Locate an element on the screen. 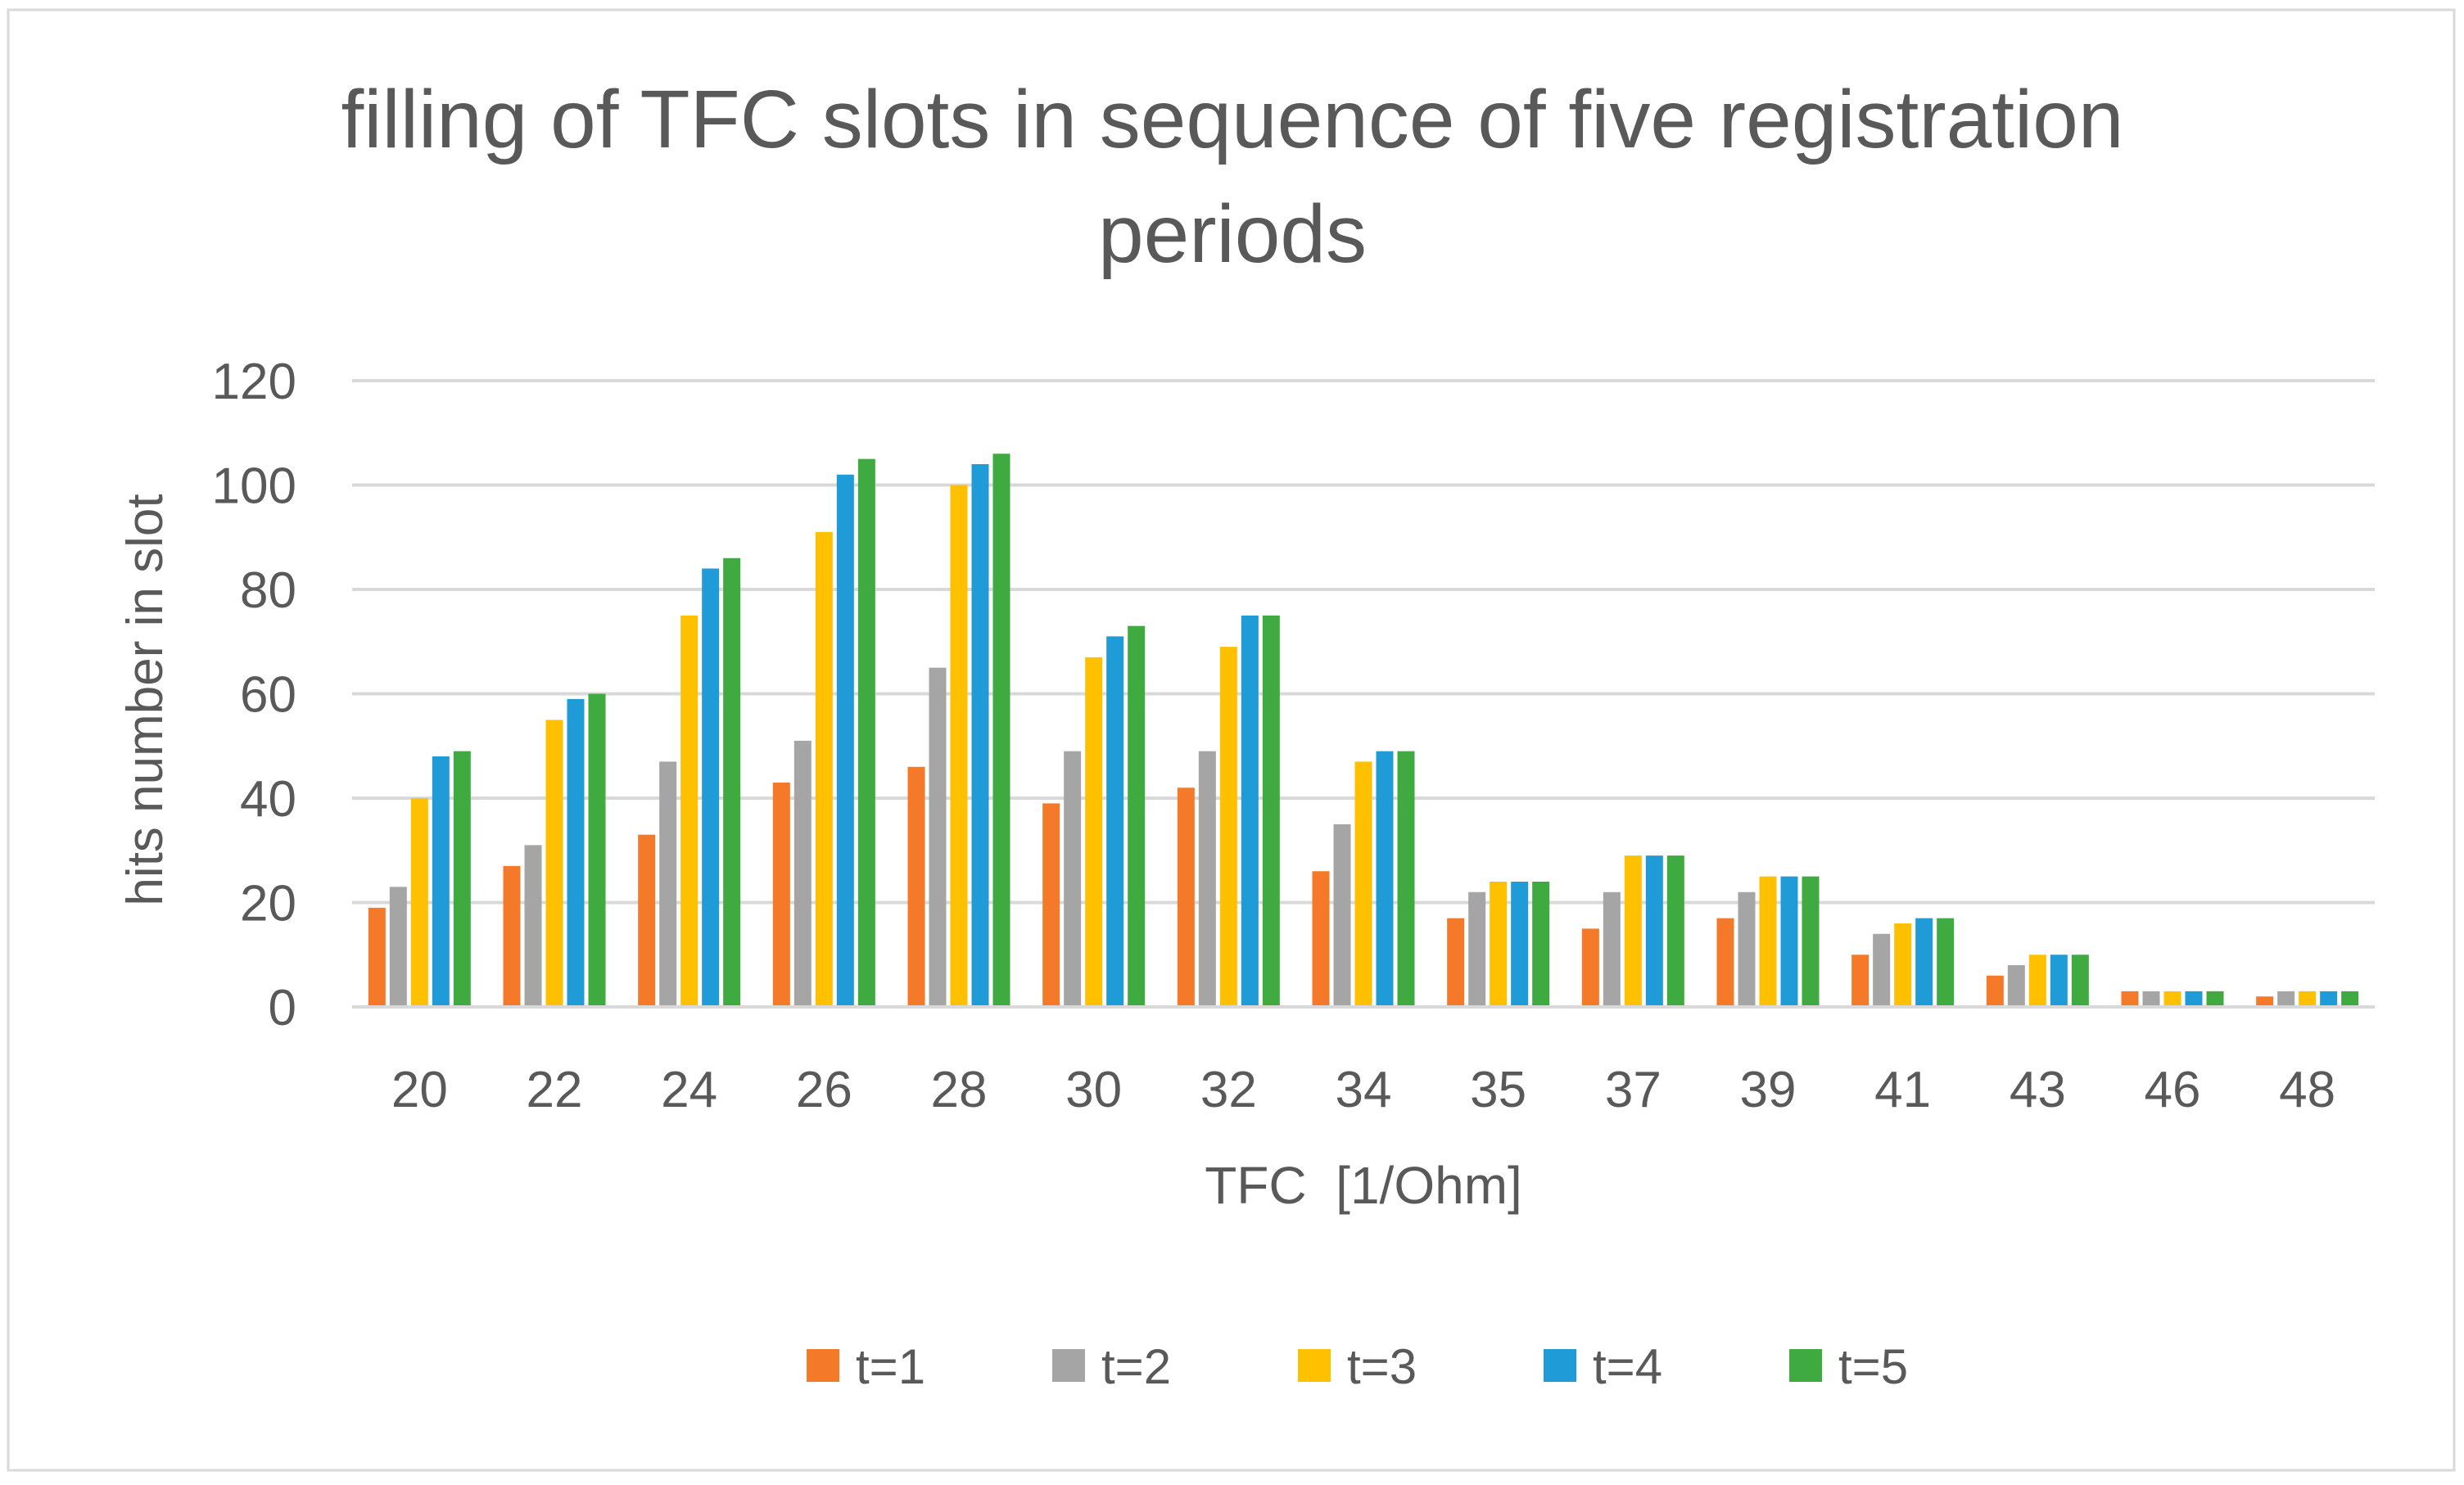 The height and width of the screenshot is (1485, 2464). y-tick-label: 80 is located at coordinates (268, 590).